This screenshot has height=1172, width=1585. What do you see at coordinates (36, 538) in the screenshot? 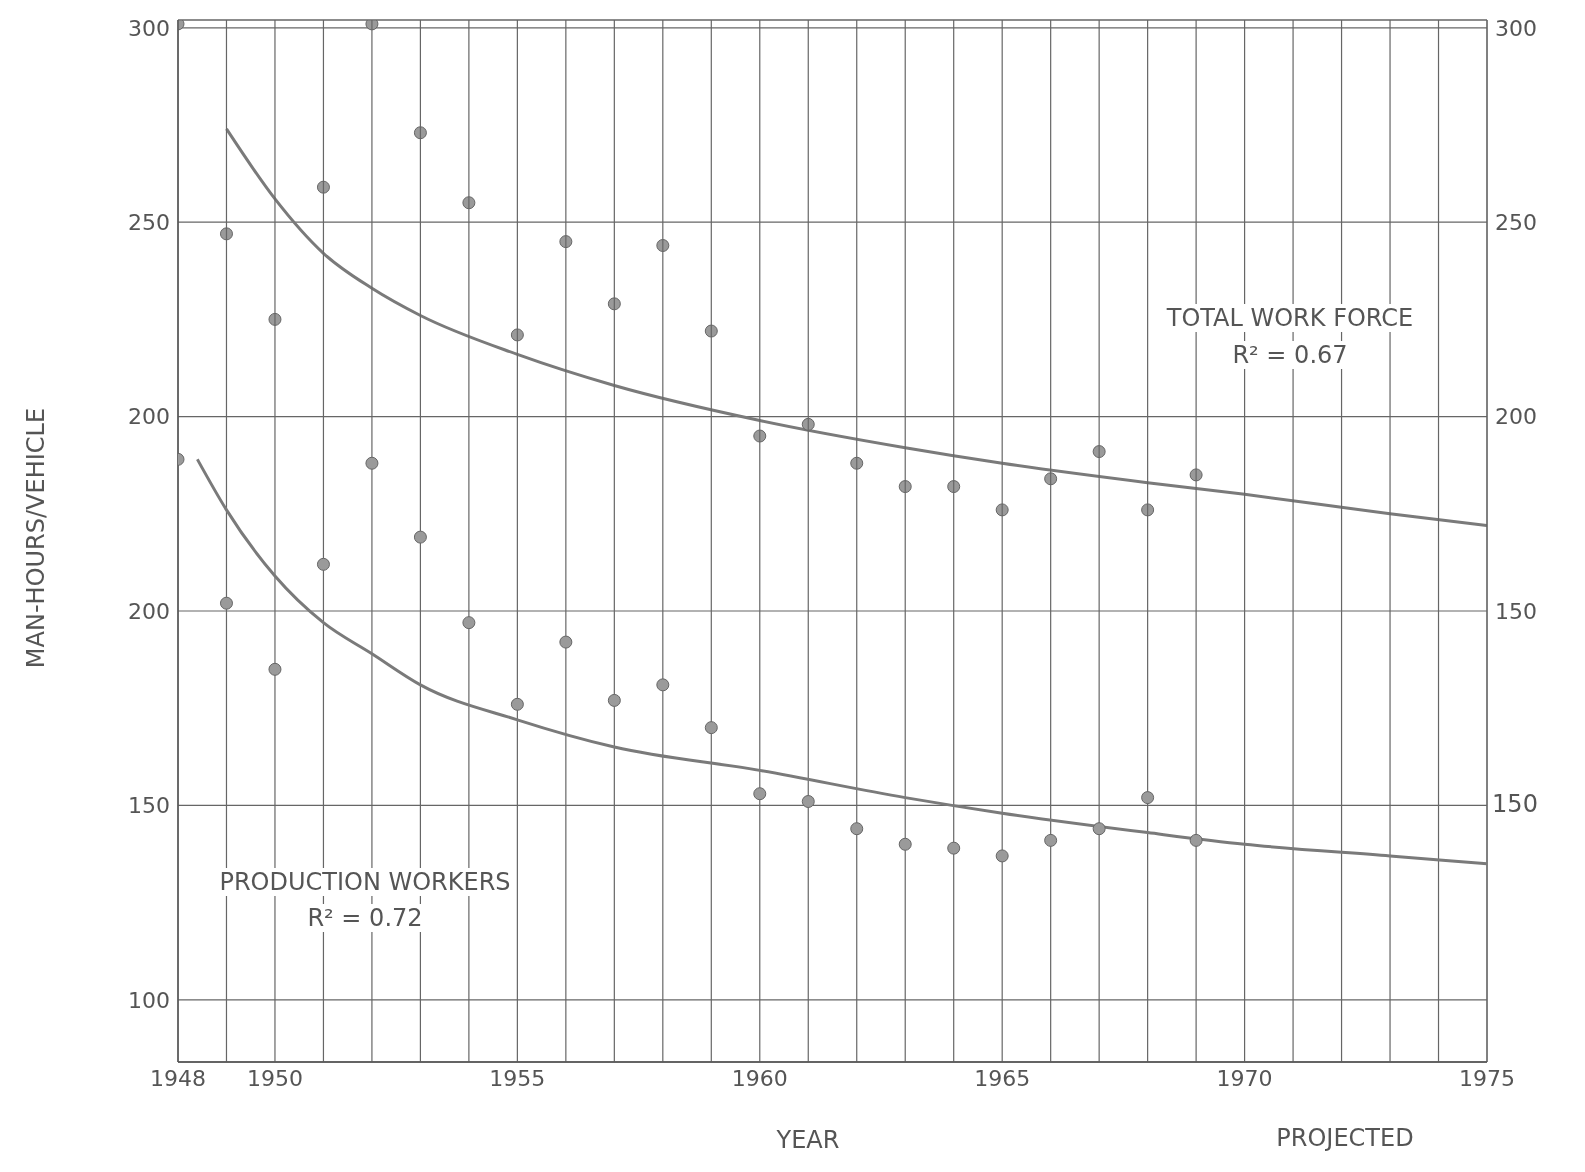
I see `y-axis-title: MAN-HOURS/VEHICLE` at bounding box center [36, 538].